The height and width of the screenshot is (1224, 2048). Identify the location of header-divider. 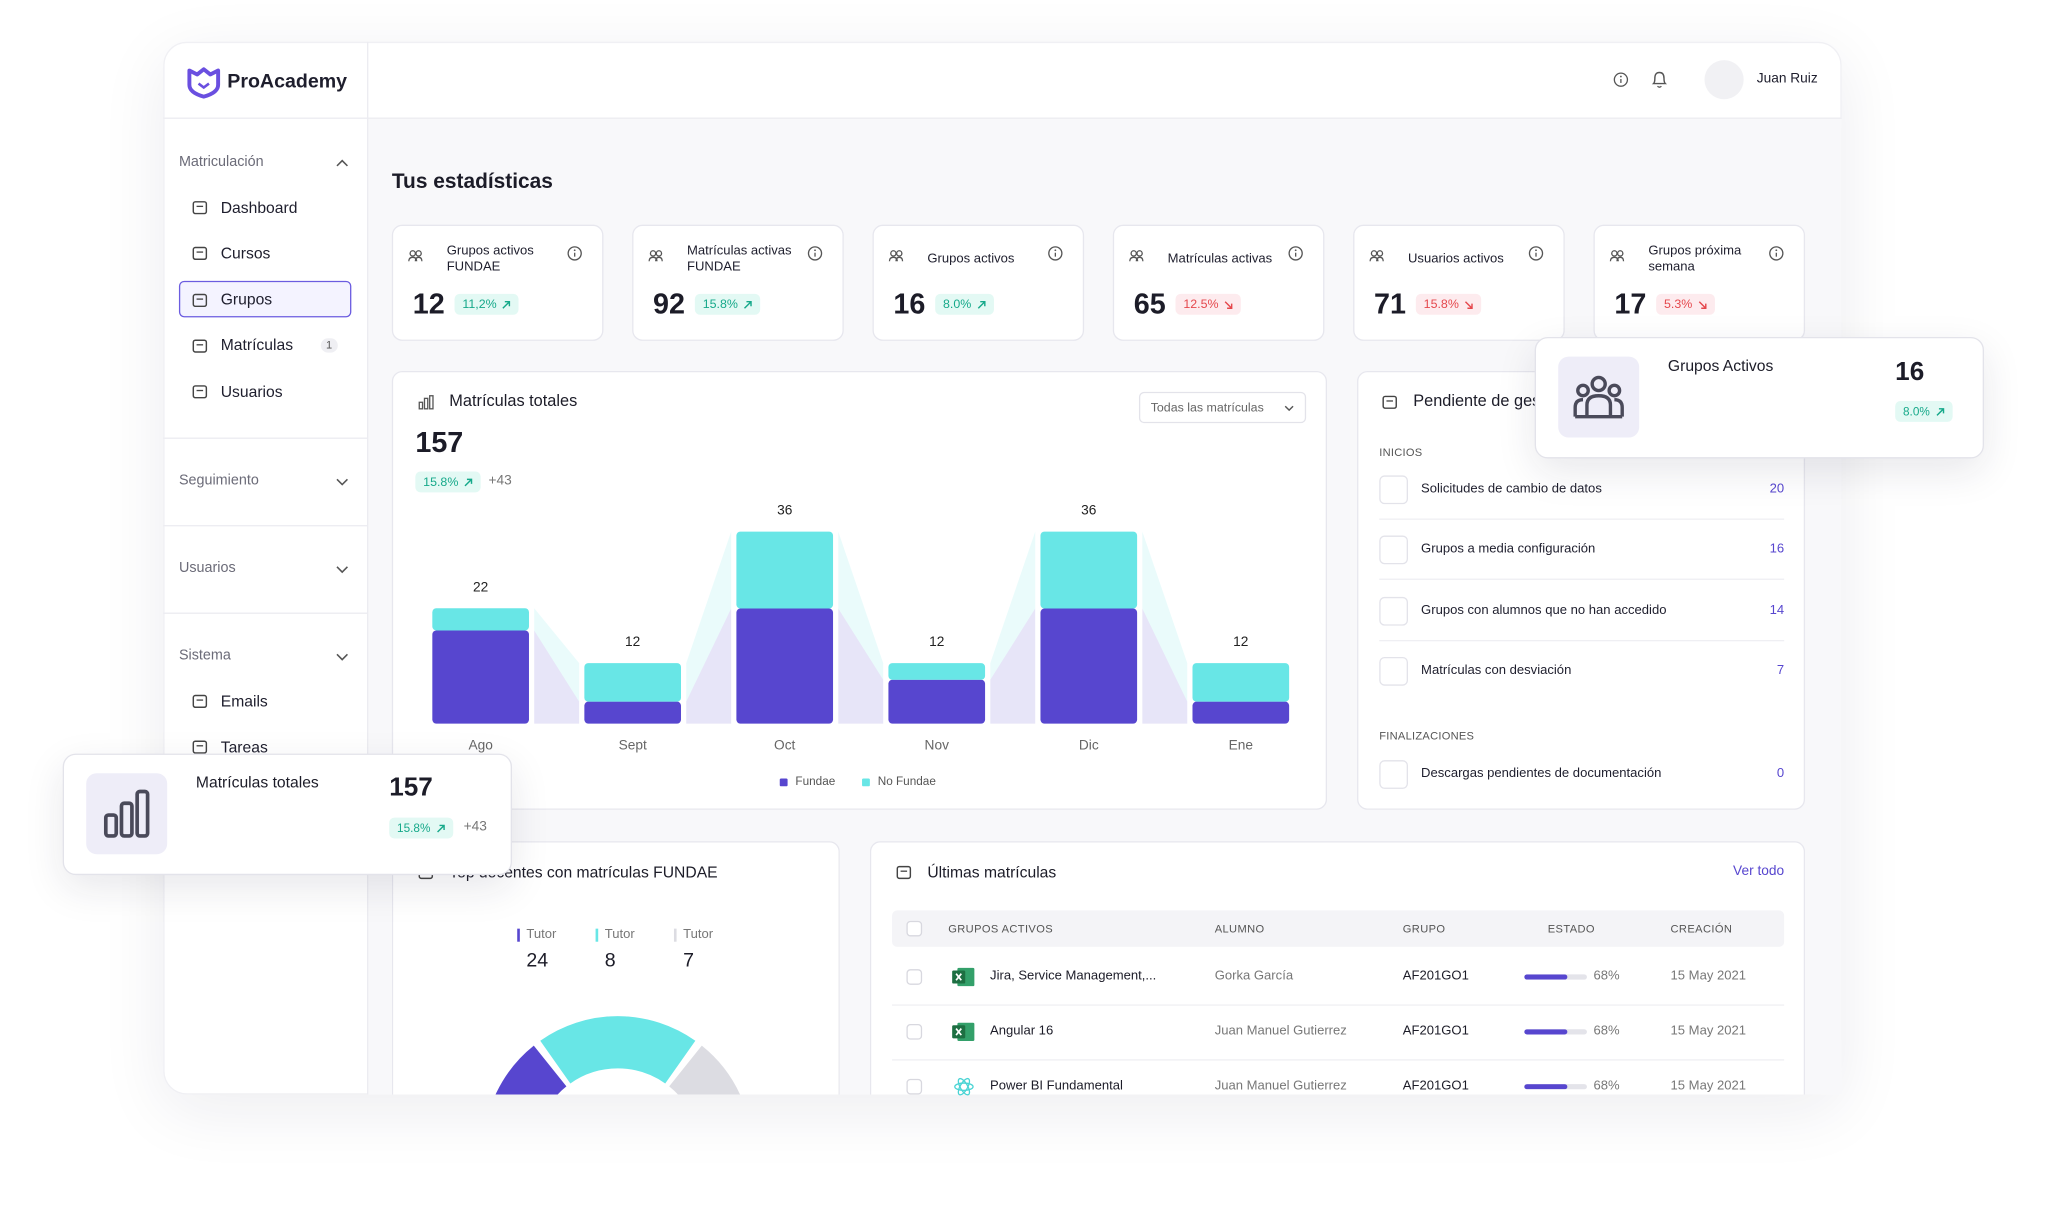
(1002, 118).